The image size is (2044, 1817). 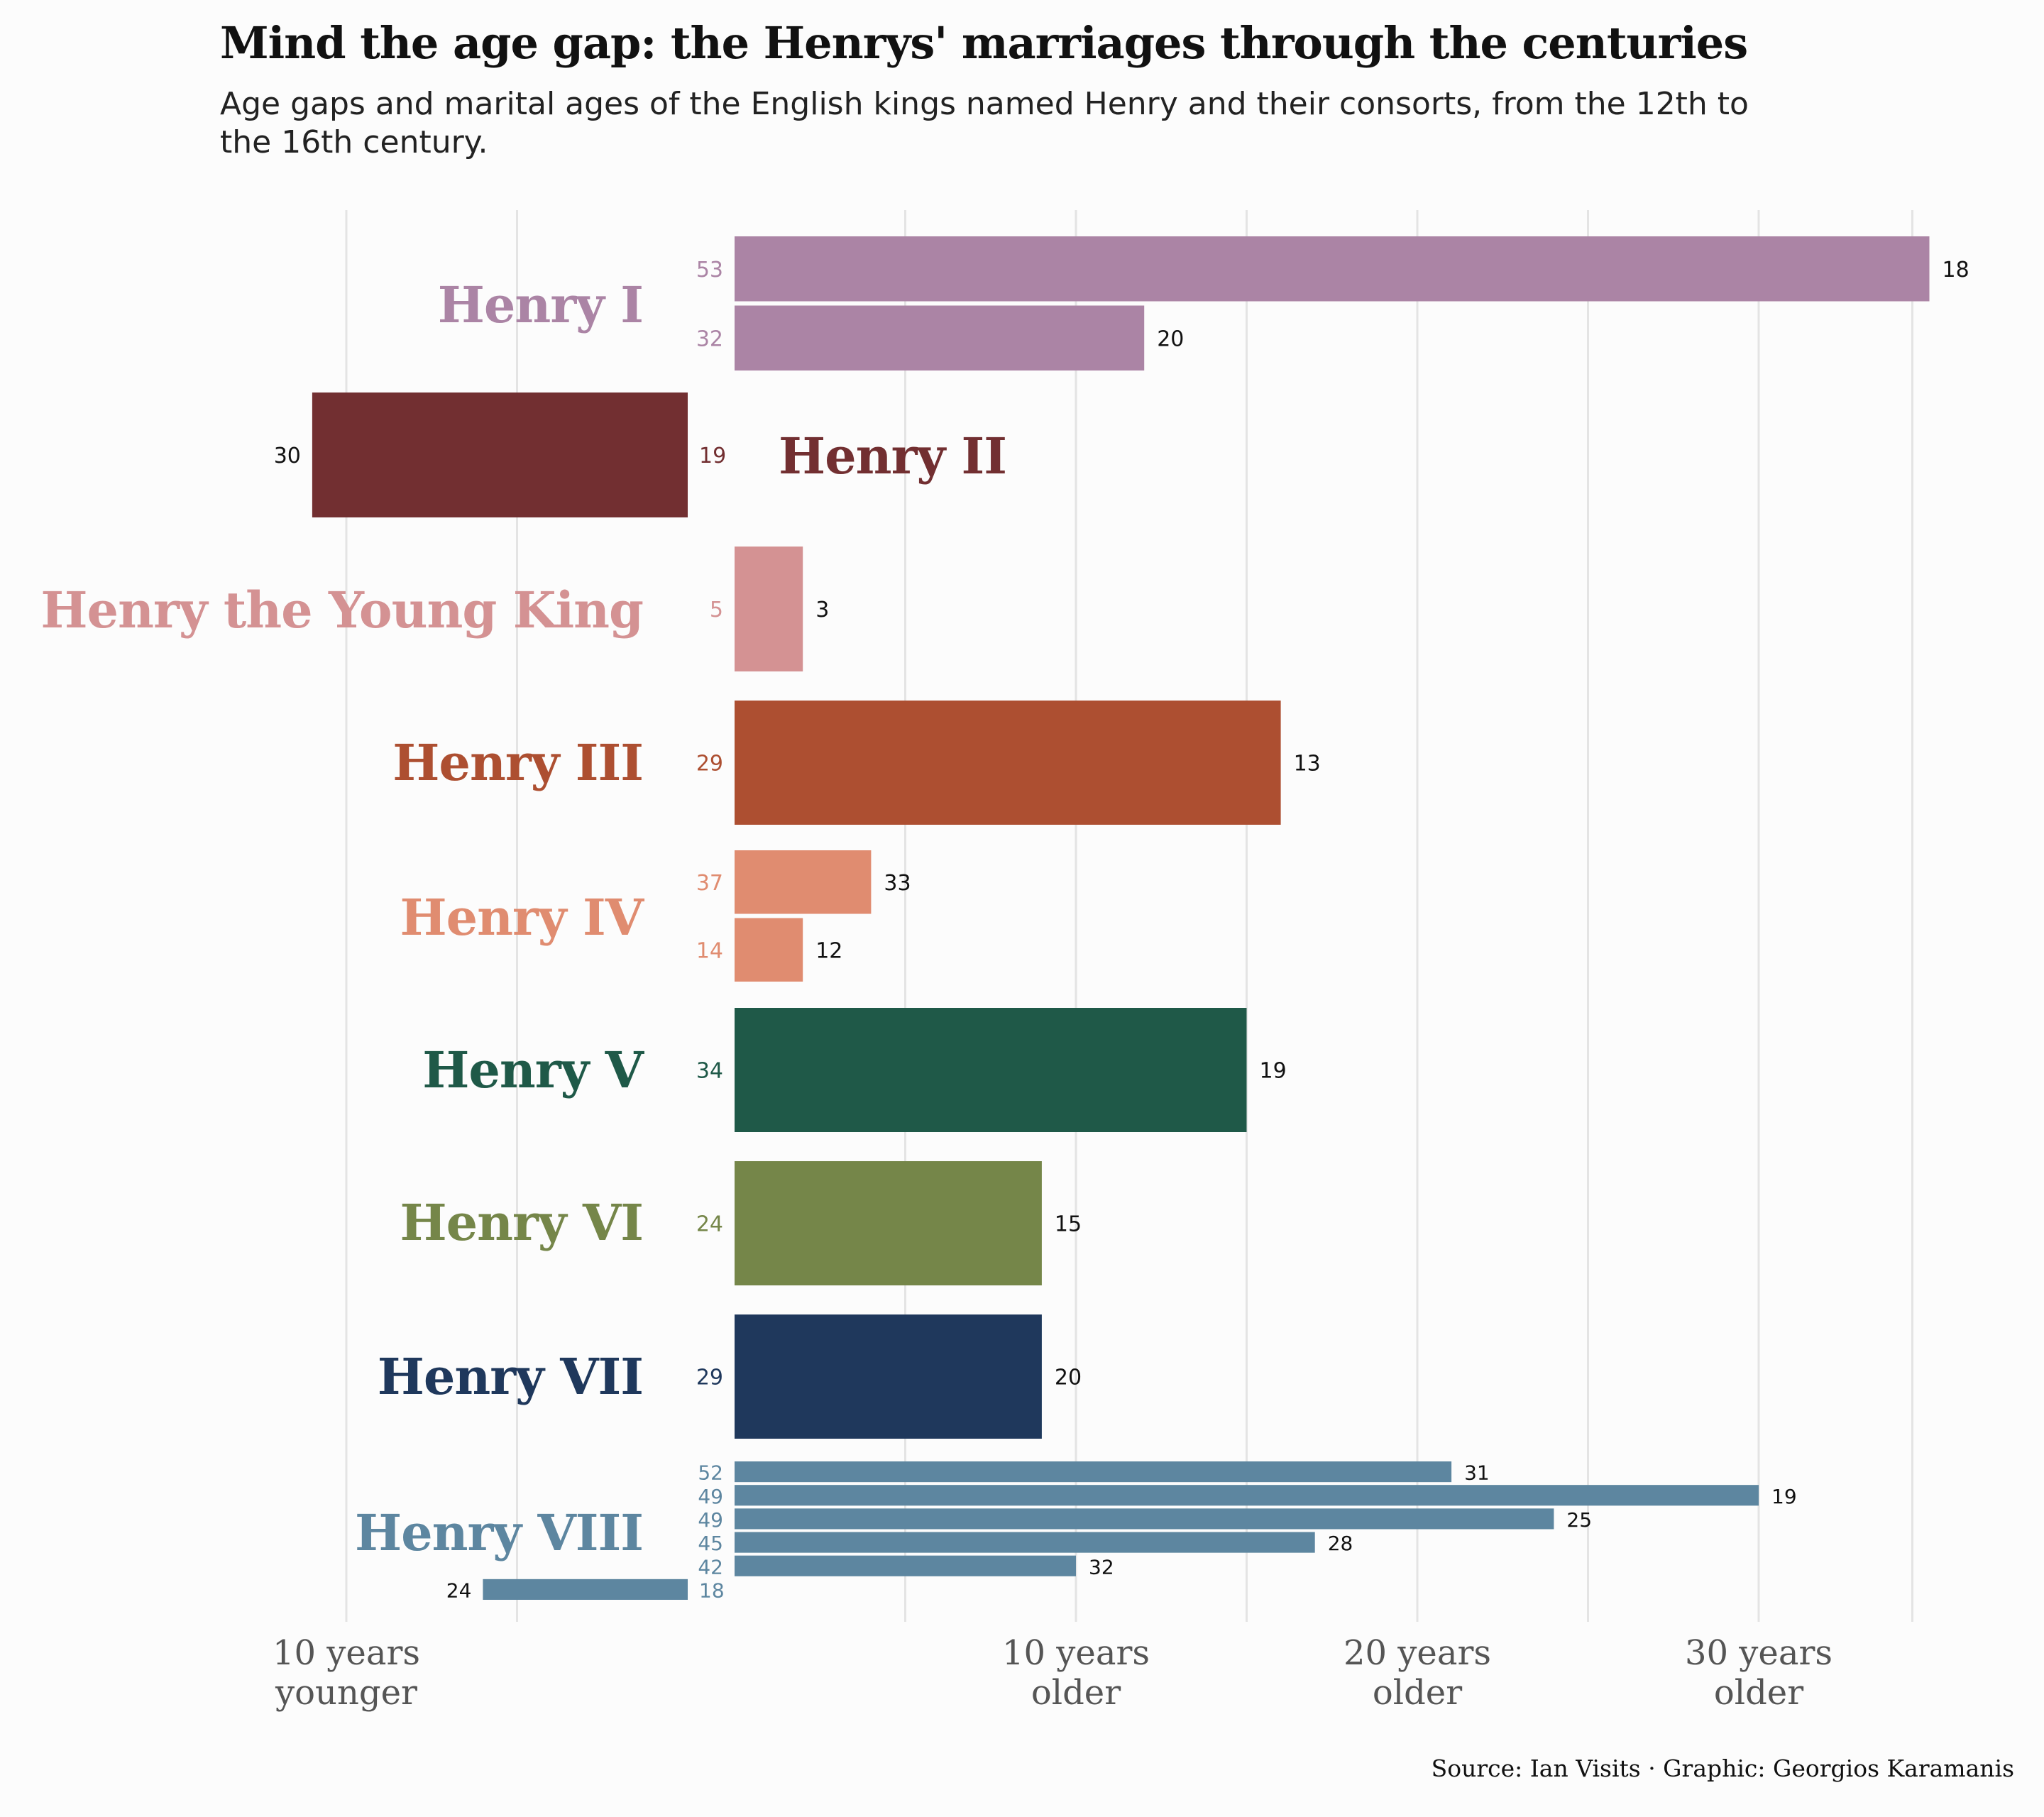 I want to click on king-age-label: 24, so click(x=709, y=1224).